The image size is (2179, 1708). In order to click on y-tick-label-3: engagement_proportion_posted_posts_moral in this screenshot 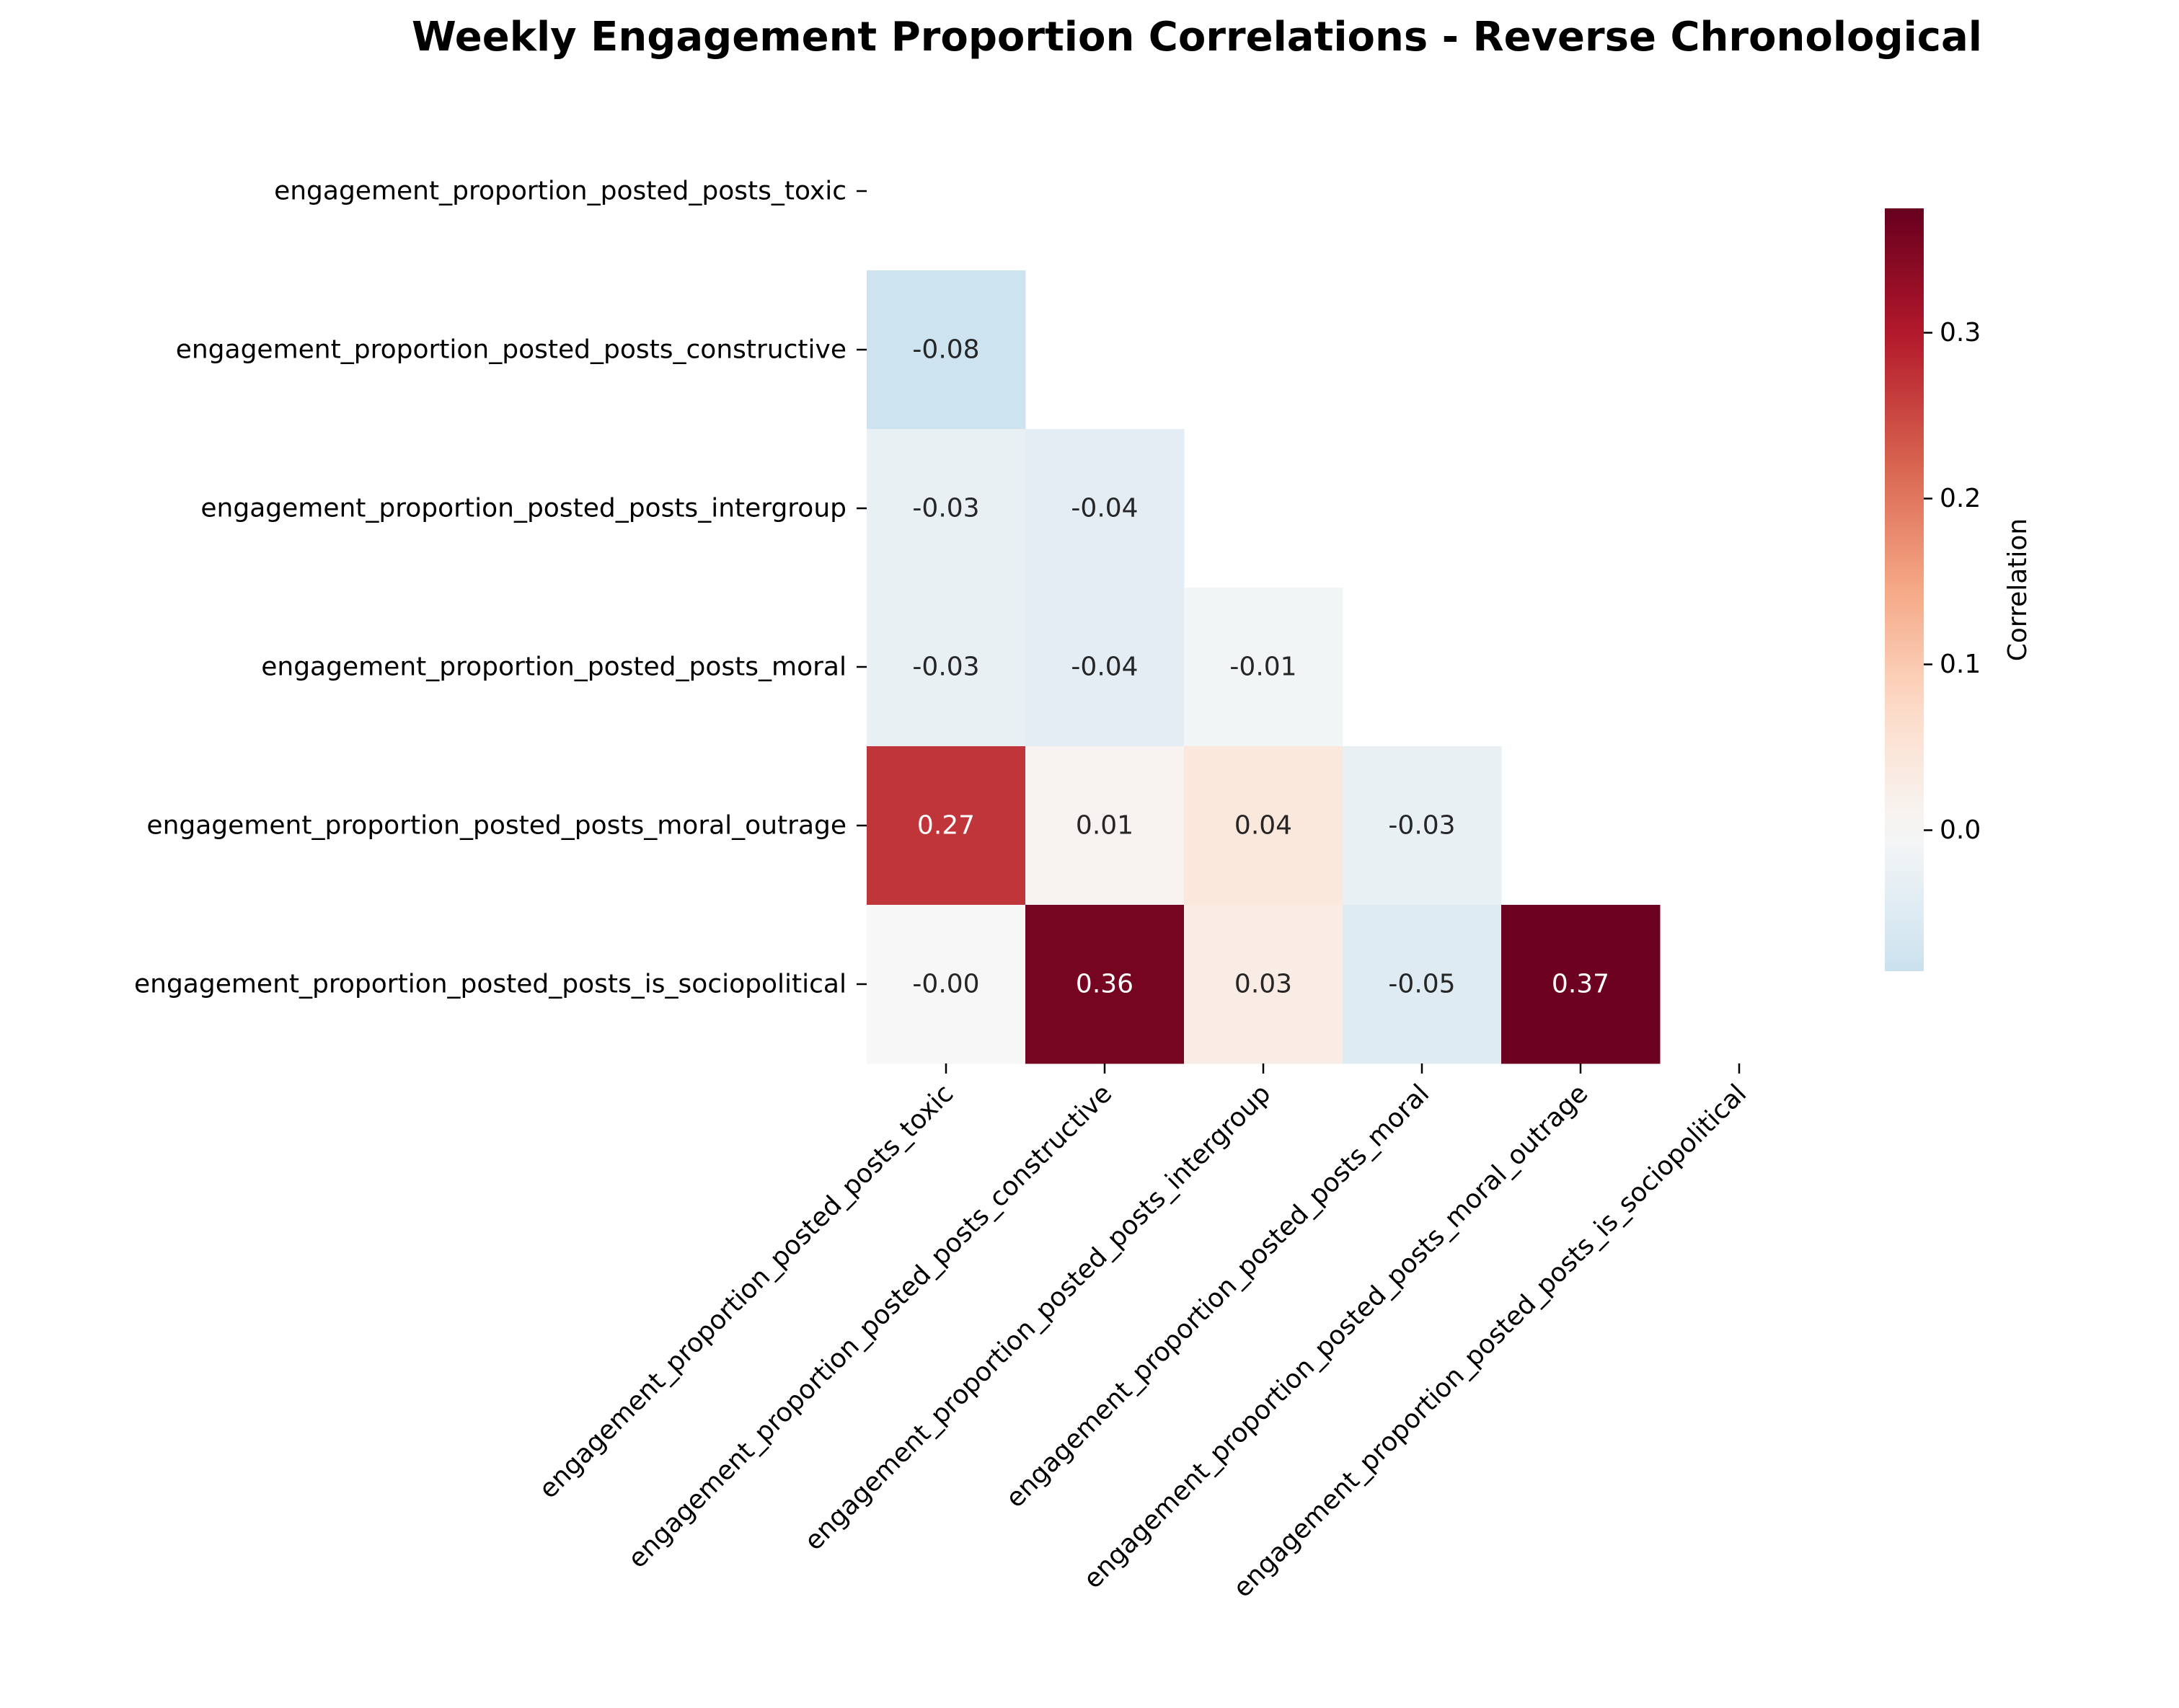, I will do `click(554, 667)`.